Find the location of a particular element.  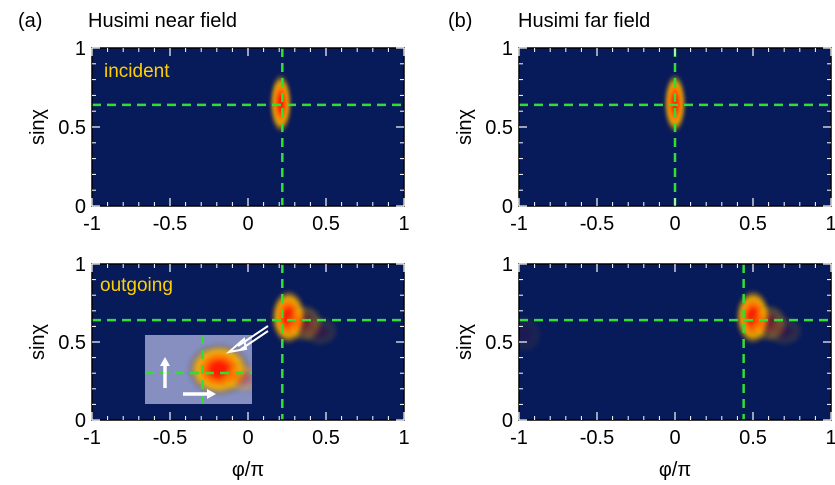

inset-zoom is located at coordinates (198, 369).